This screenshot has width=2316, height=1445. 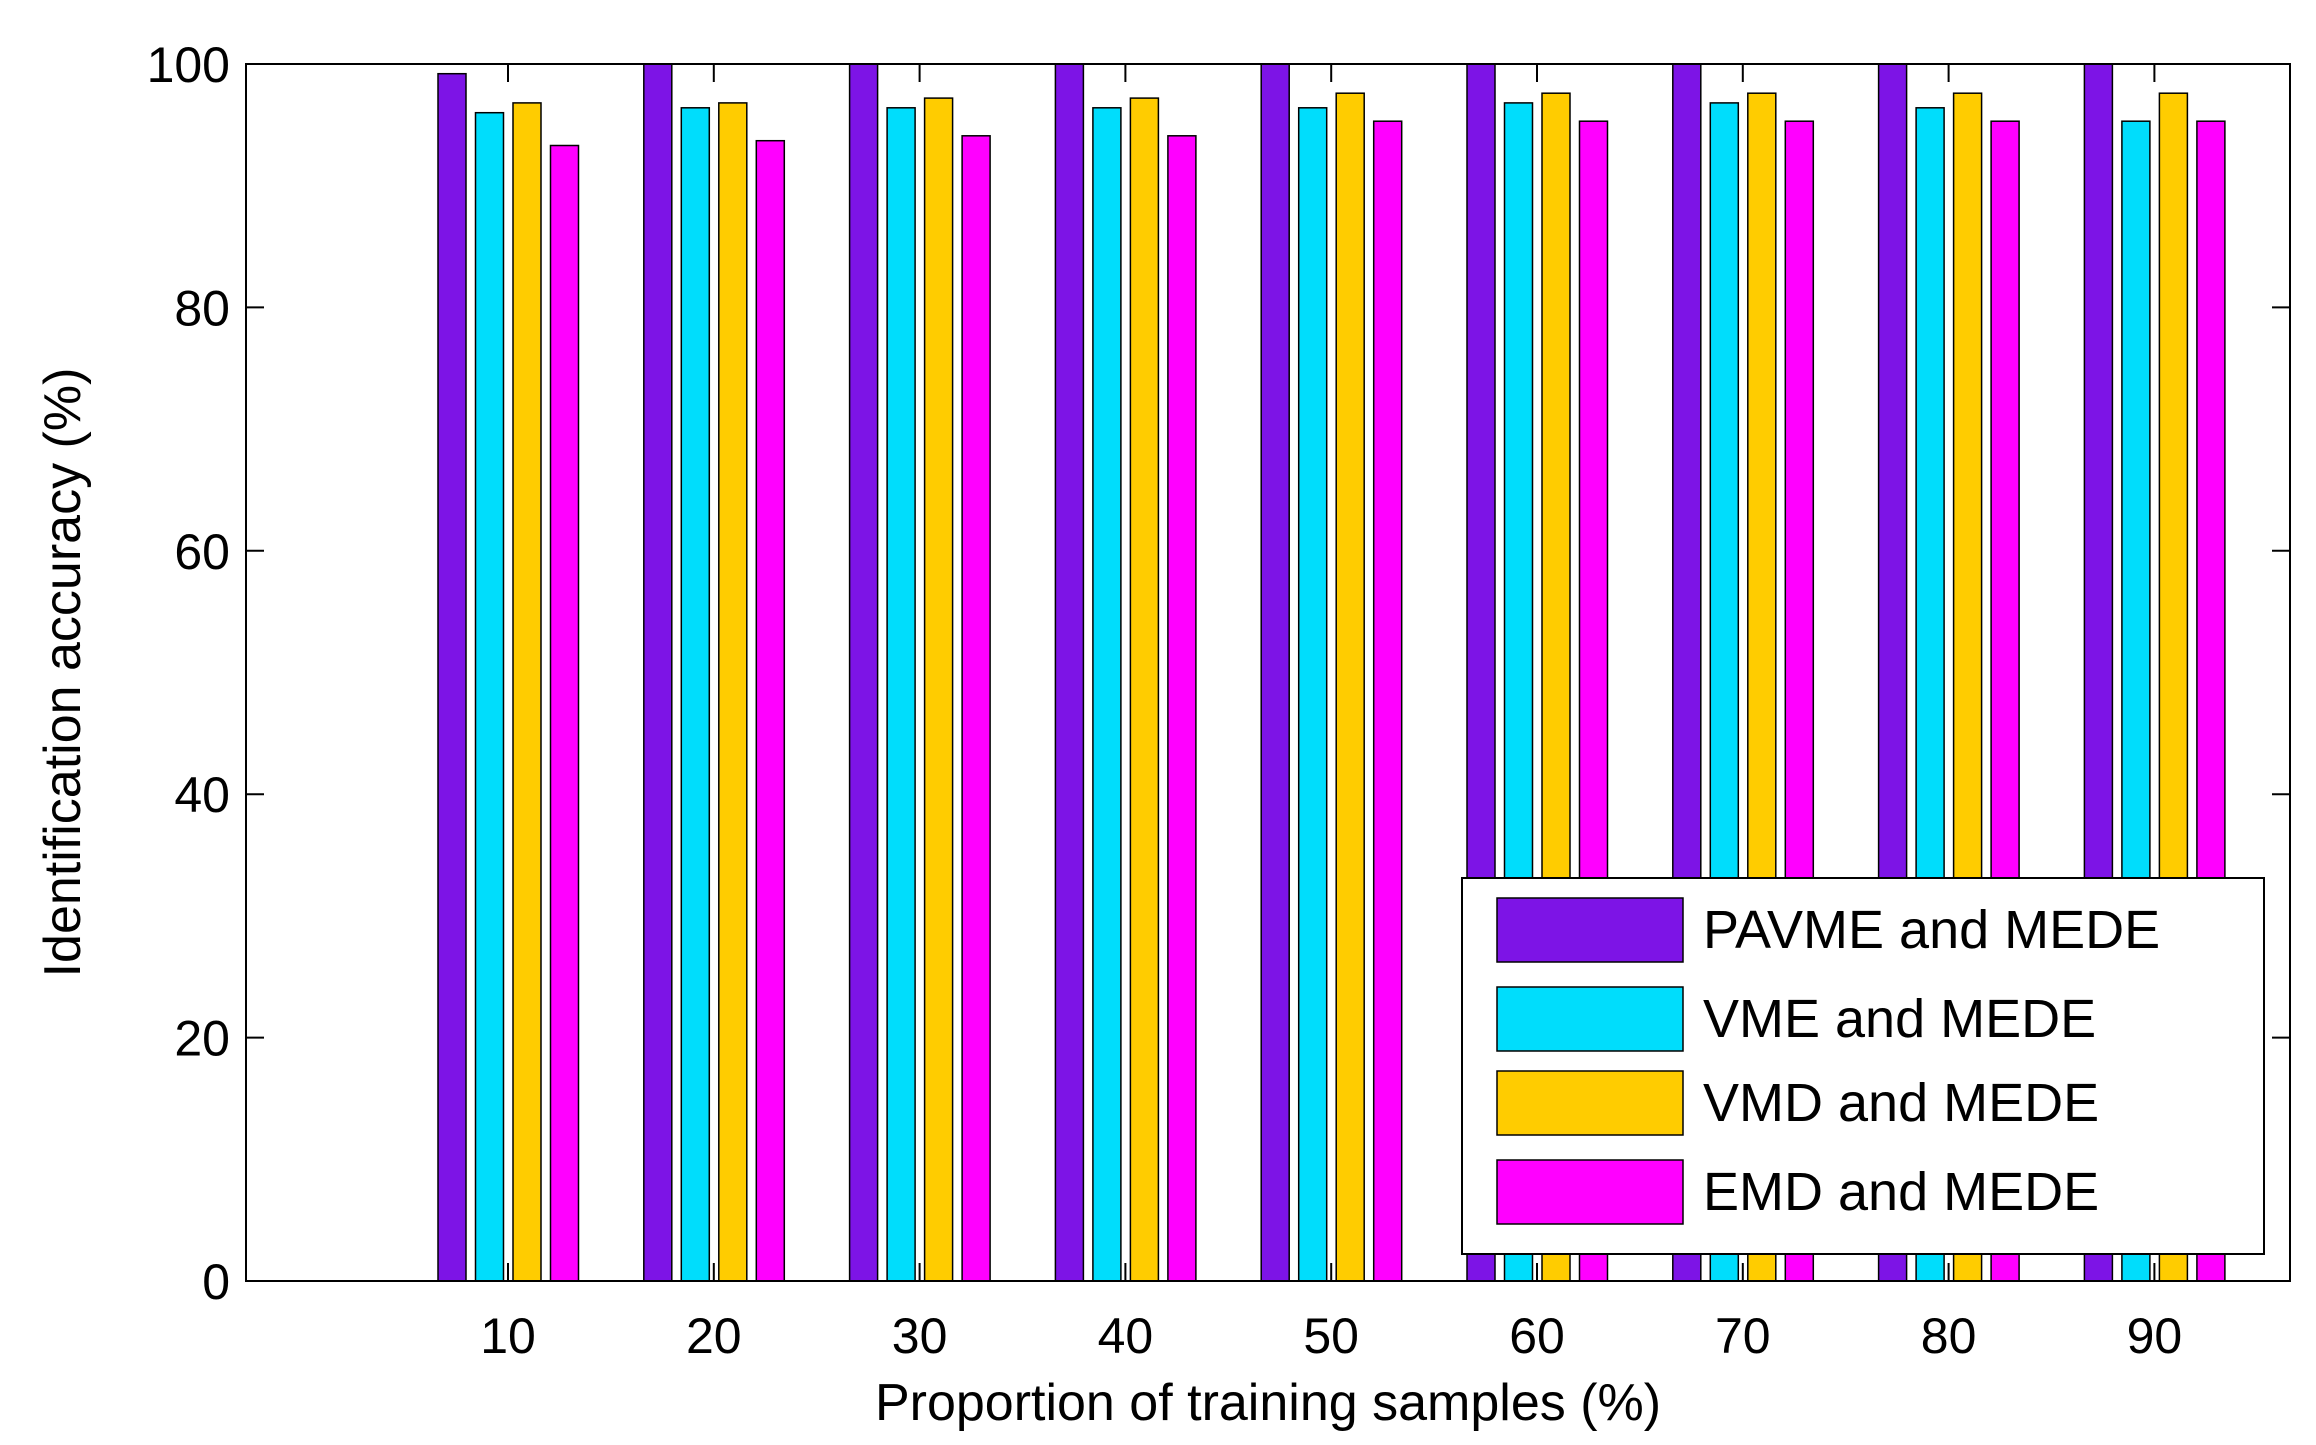 I want to click on x-axis-label: Proportion of training samples (%), so click(x=1268, y=1403).